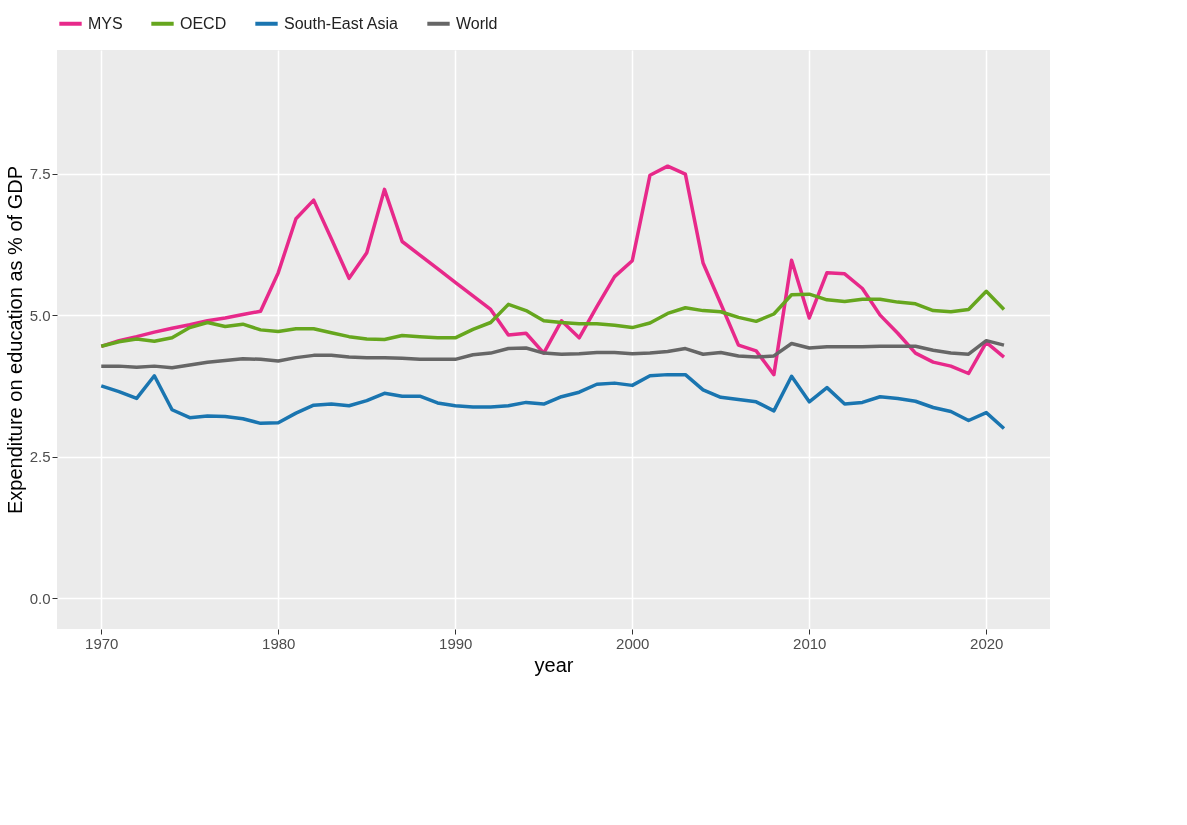 The image size is (1187, 825). Describe the element at coordinates (105, 23) in the screenshot. I see `legend-label: MYS` at that location.